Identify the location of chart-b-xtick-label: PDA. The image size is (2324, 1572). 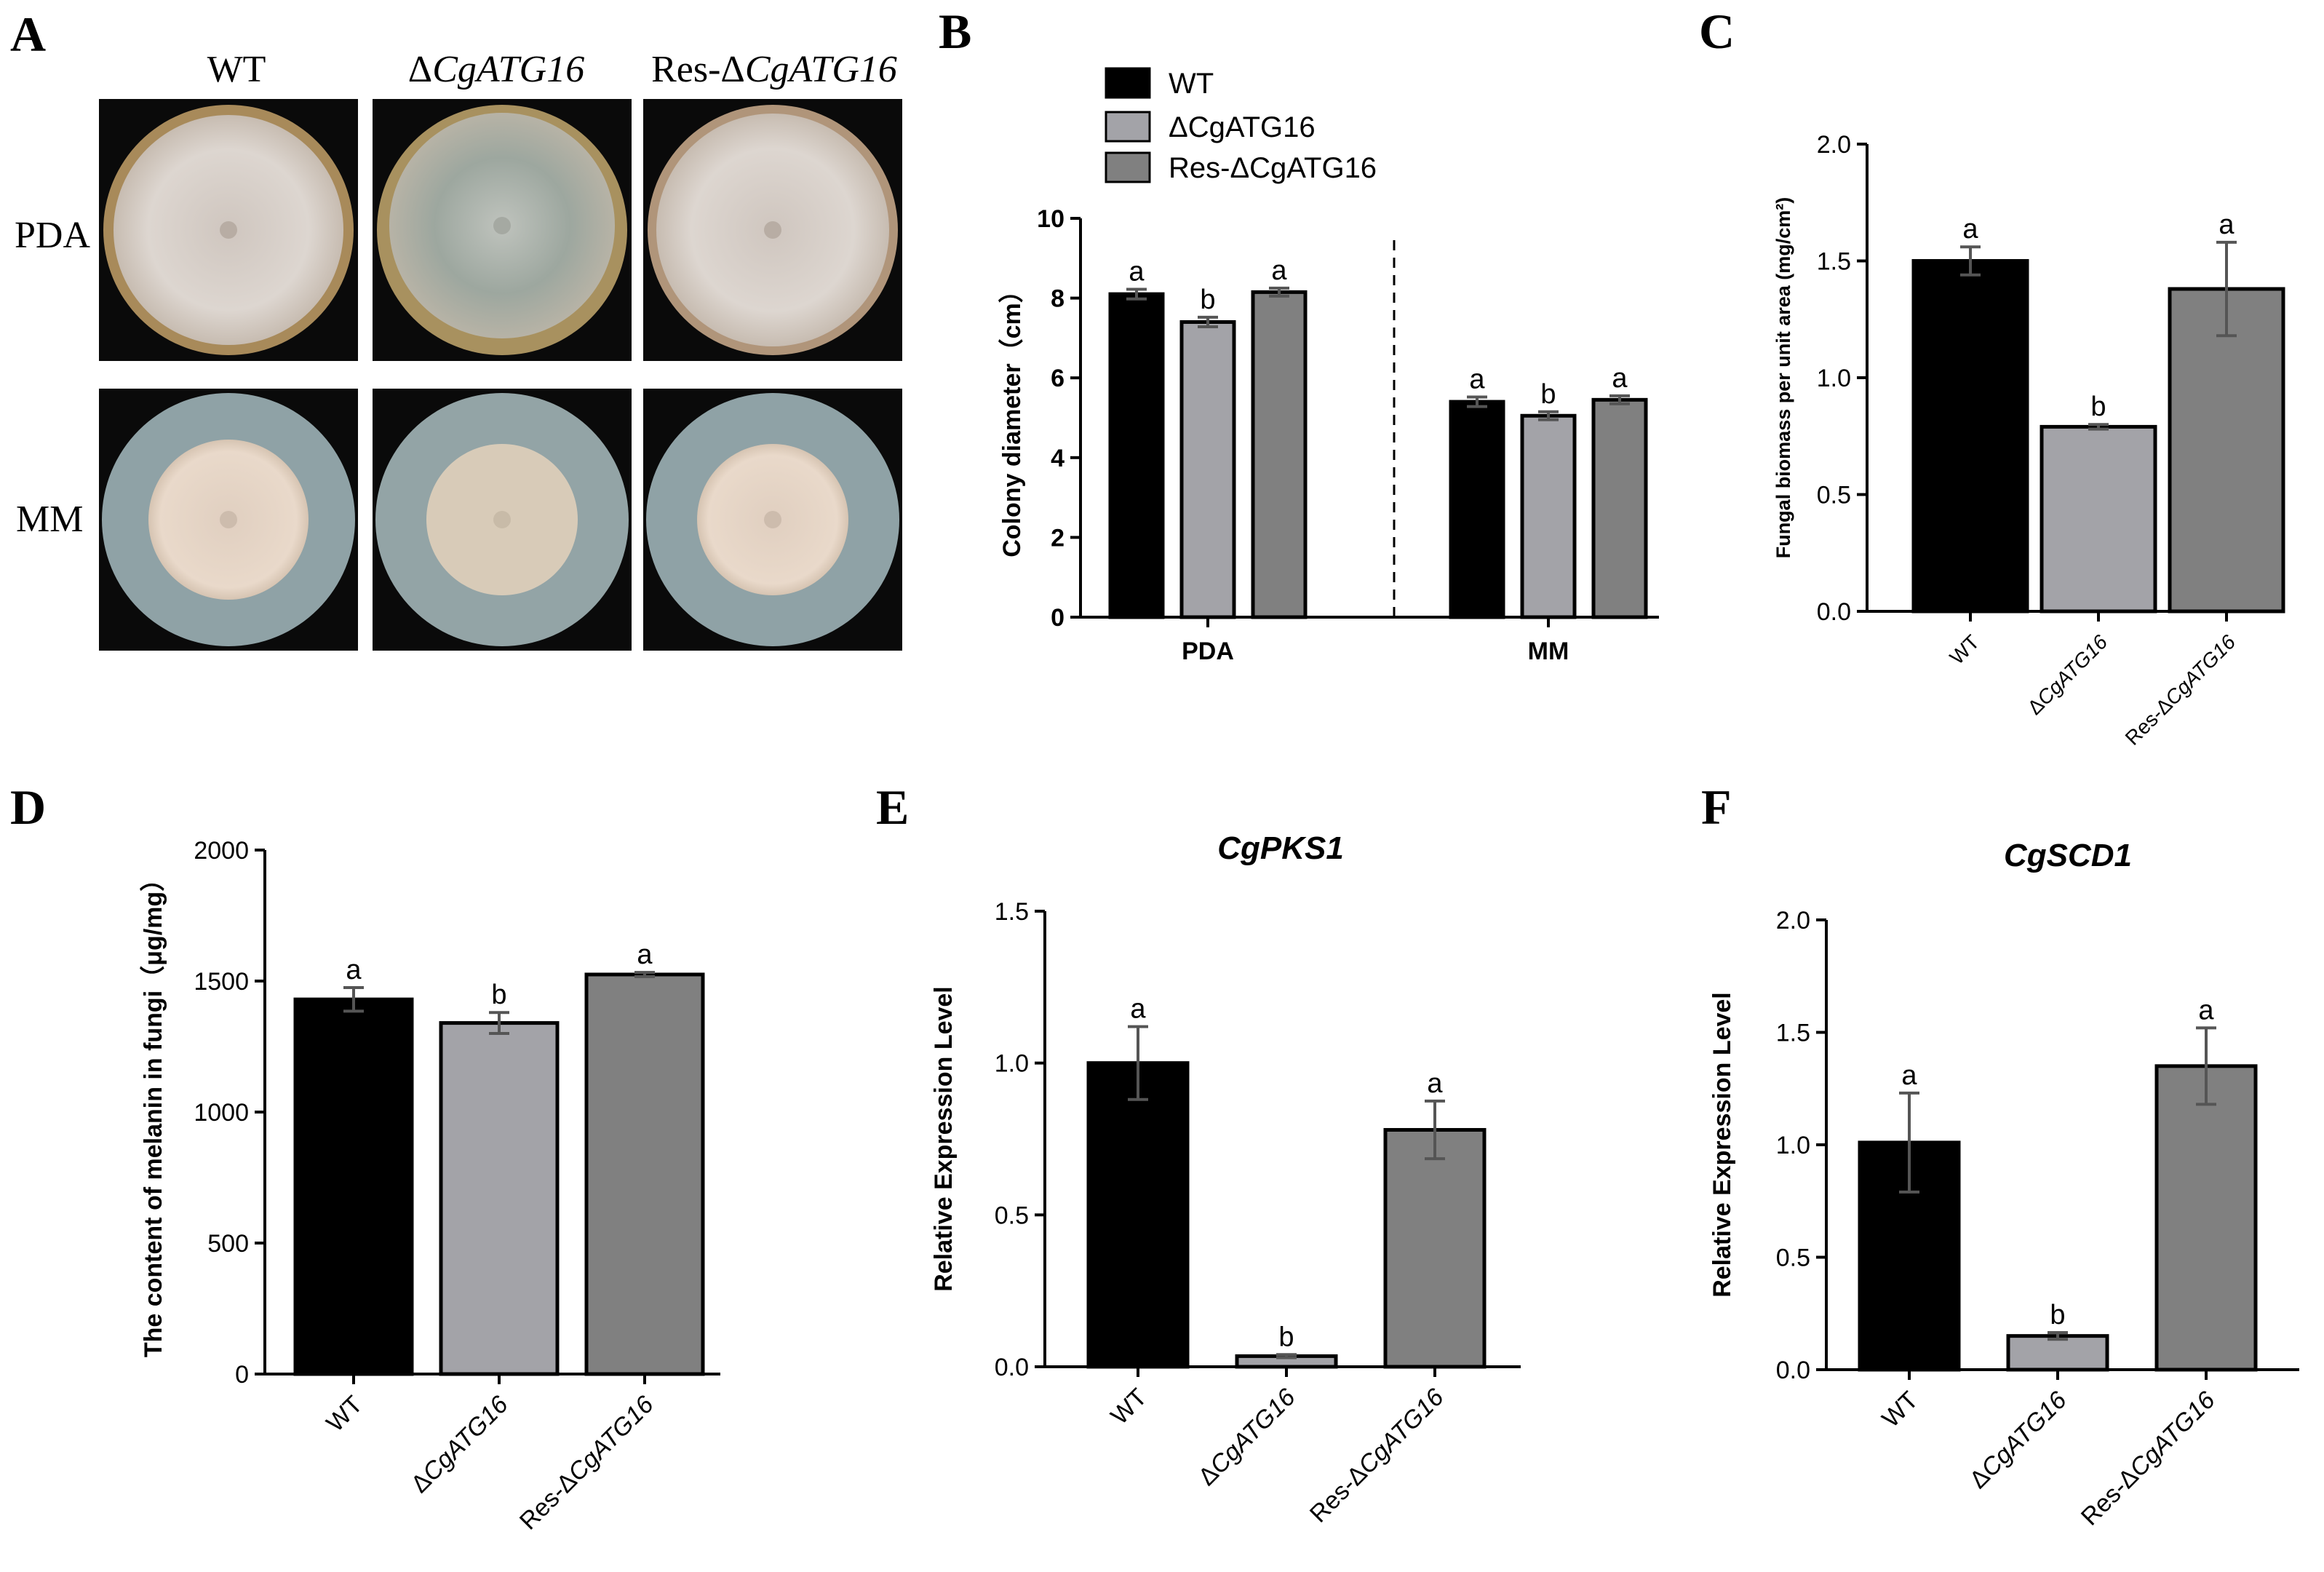
(1208, 651).